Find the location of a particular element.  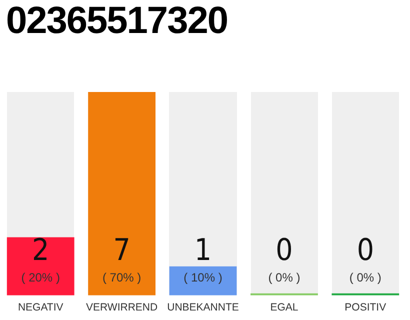

chart-title: 02365517320 is located at coordinates (117, 21).